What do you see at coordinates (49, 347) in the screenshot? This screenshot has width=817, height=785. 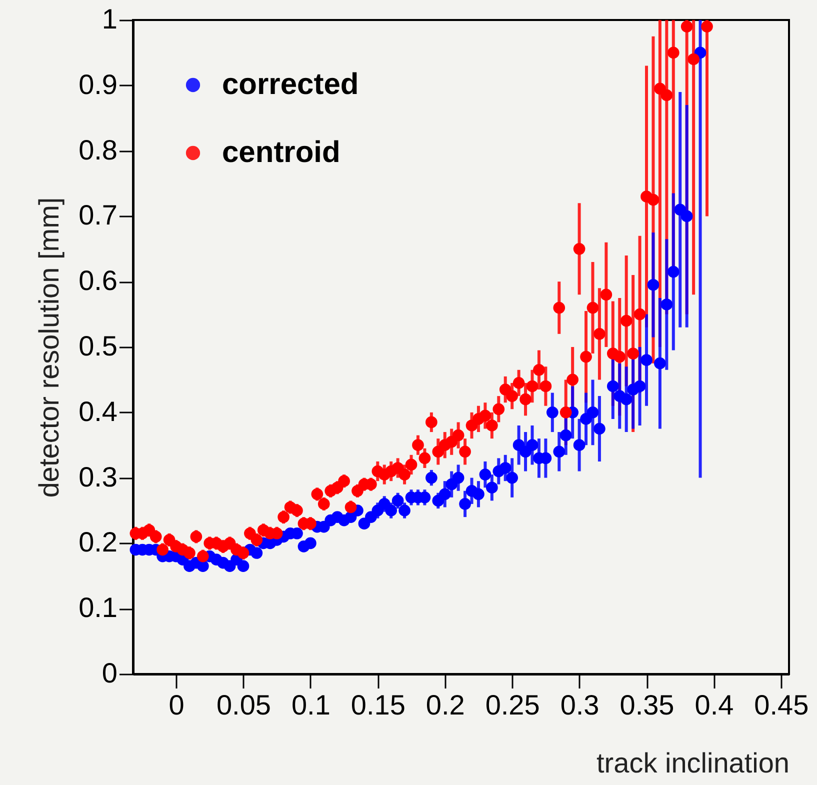 I see `y-axis-title: detector resolution [mm]` at bounding box center [49, 347].